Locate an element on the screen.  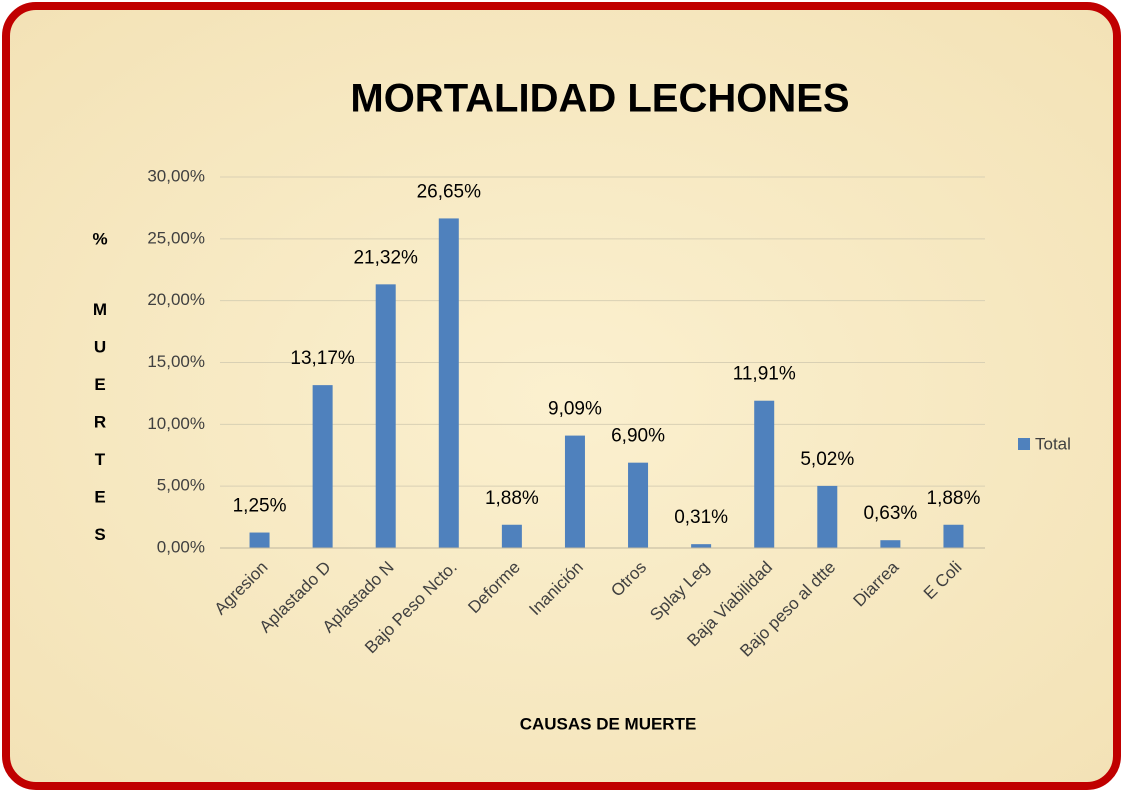
data-label: 21,32% is located at coordinates (385, 257).